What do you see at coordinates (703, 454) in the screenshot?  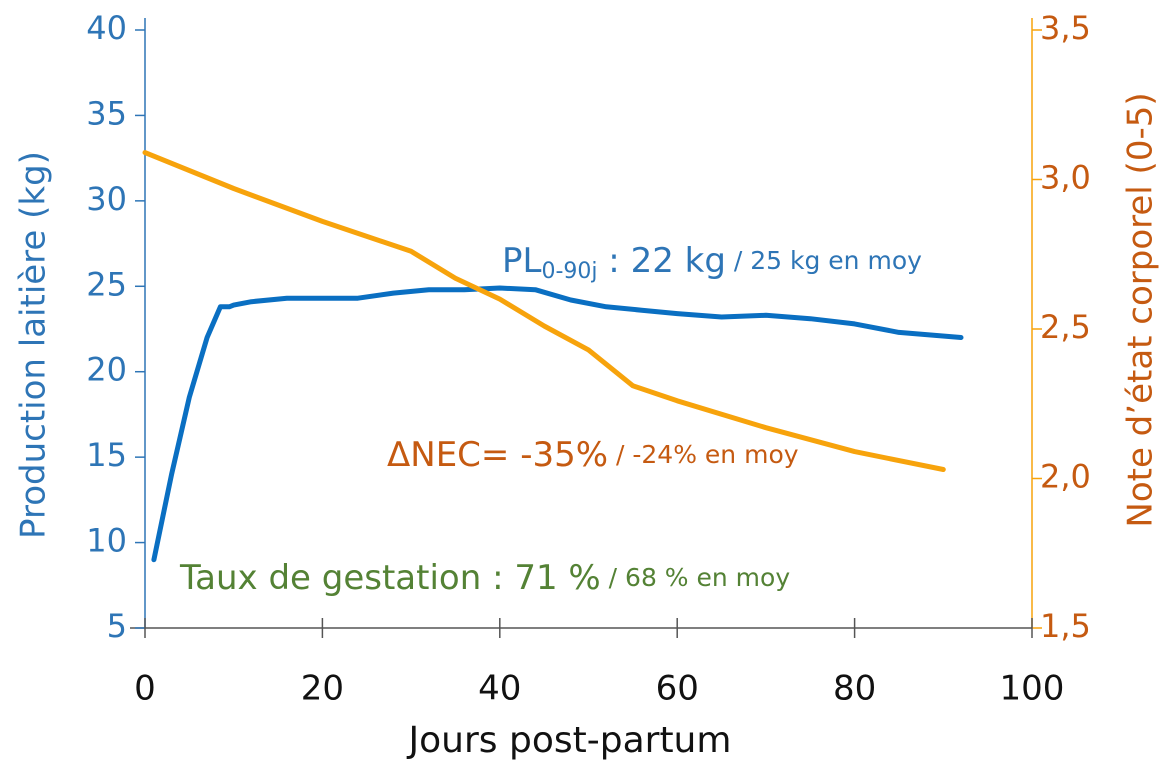 I see `annotation-part: / -24% en moy` at bounding box center [703, 454].